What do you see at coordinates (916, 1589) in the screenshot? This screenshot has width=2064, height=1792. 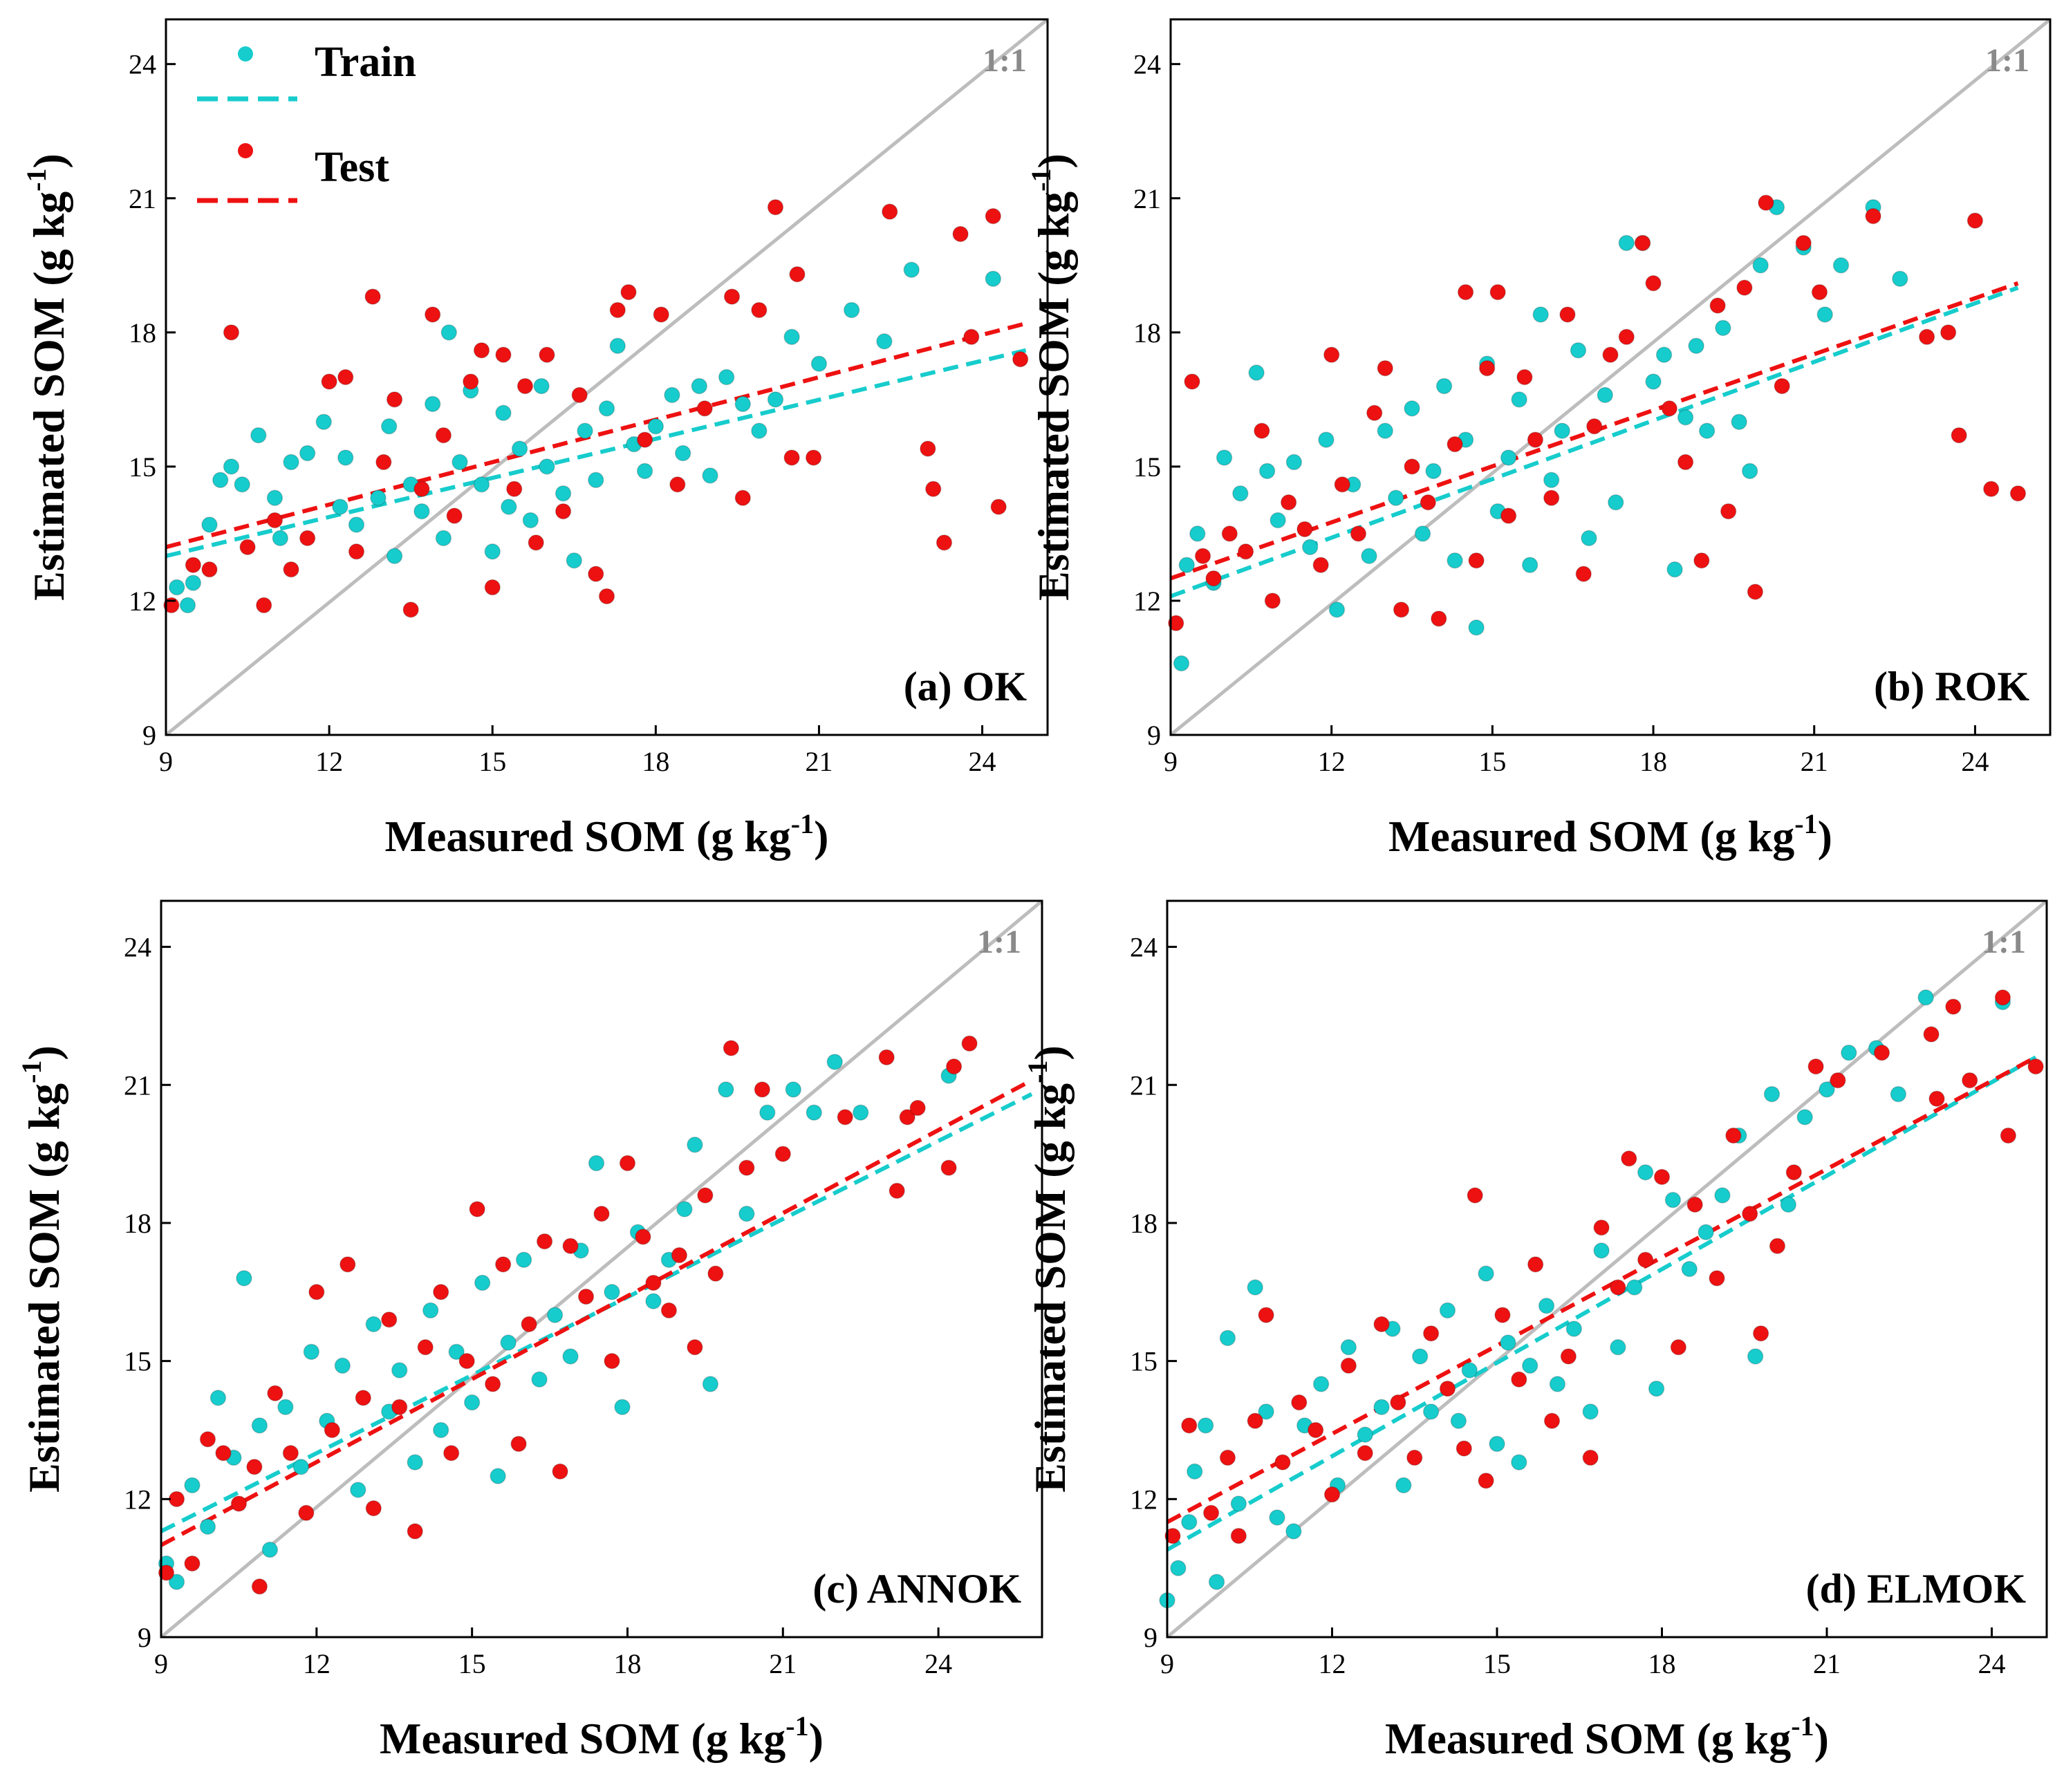 I see `panel-label: (c) ANNOK` at bounding box center [916, 1589].